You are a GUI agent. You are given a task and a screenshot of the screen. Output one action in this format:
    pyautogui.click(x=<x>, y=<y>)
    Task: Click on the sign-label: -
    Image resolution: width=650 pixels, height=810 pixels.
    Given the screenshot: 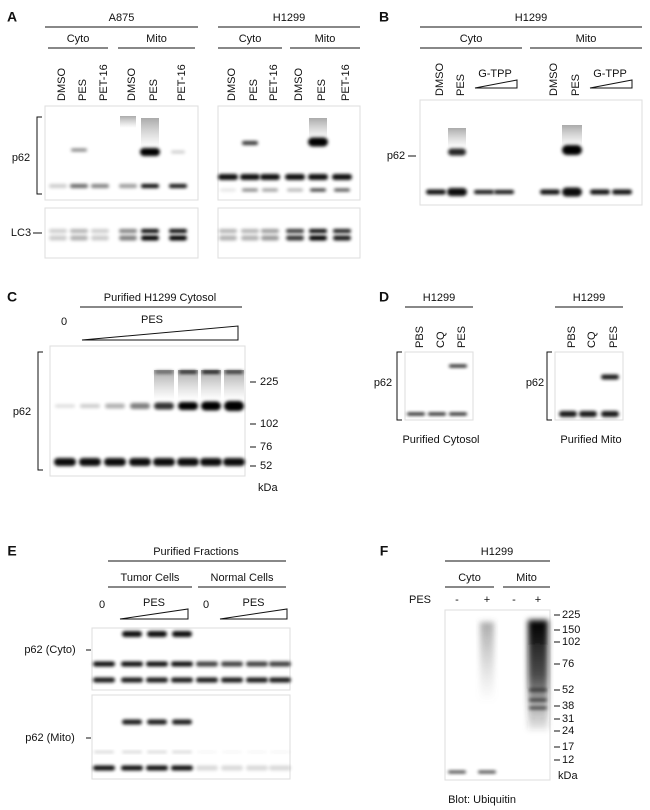 What is the action you would take?
    pyautogui.click(x=514, y=600)
    